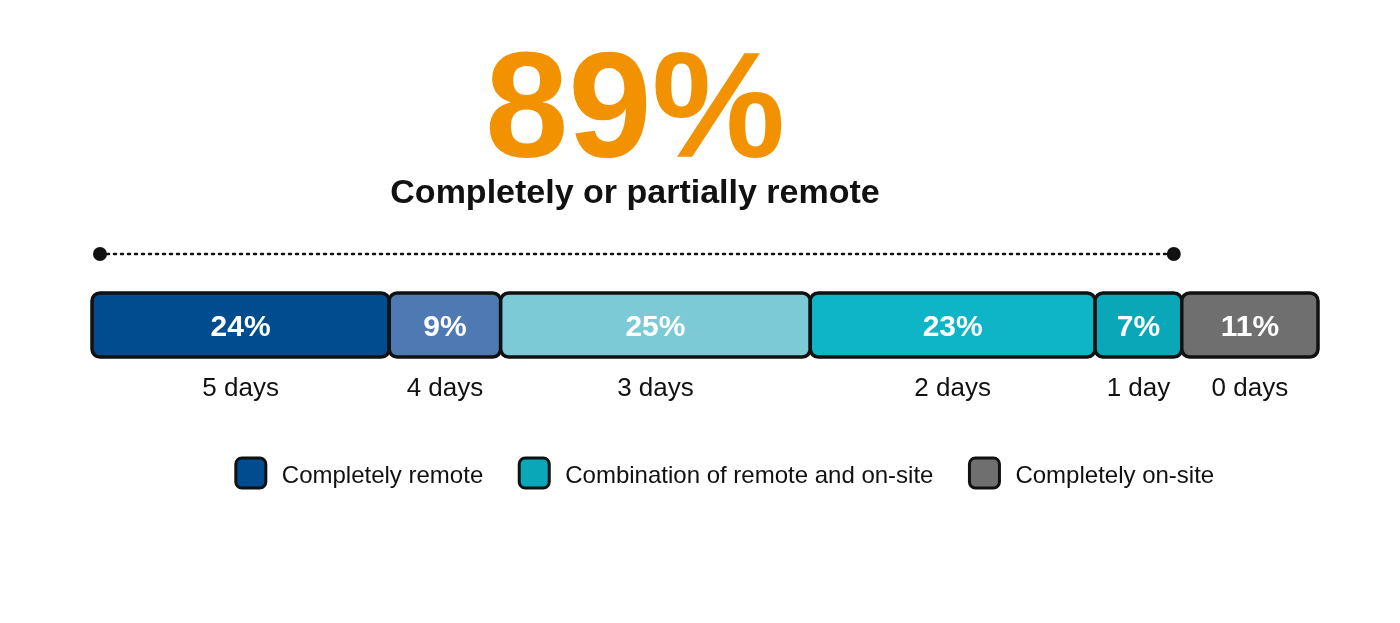 The width and height of the screenshot is (1400, 623). What do you see at coordinates (749, 474) in the screenshot?
I see `text: Combination of remote and on-site` at bounding box center [749, 474].